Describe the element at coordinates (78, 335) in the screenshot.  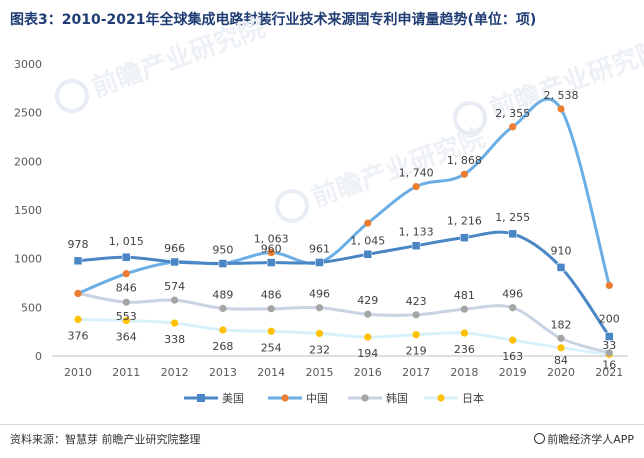
I see `data-label: 376` at that location.